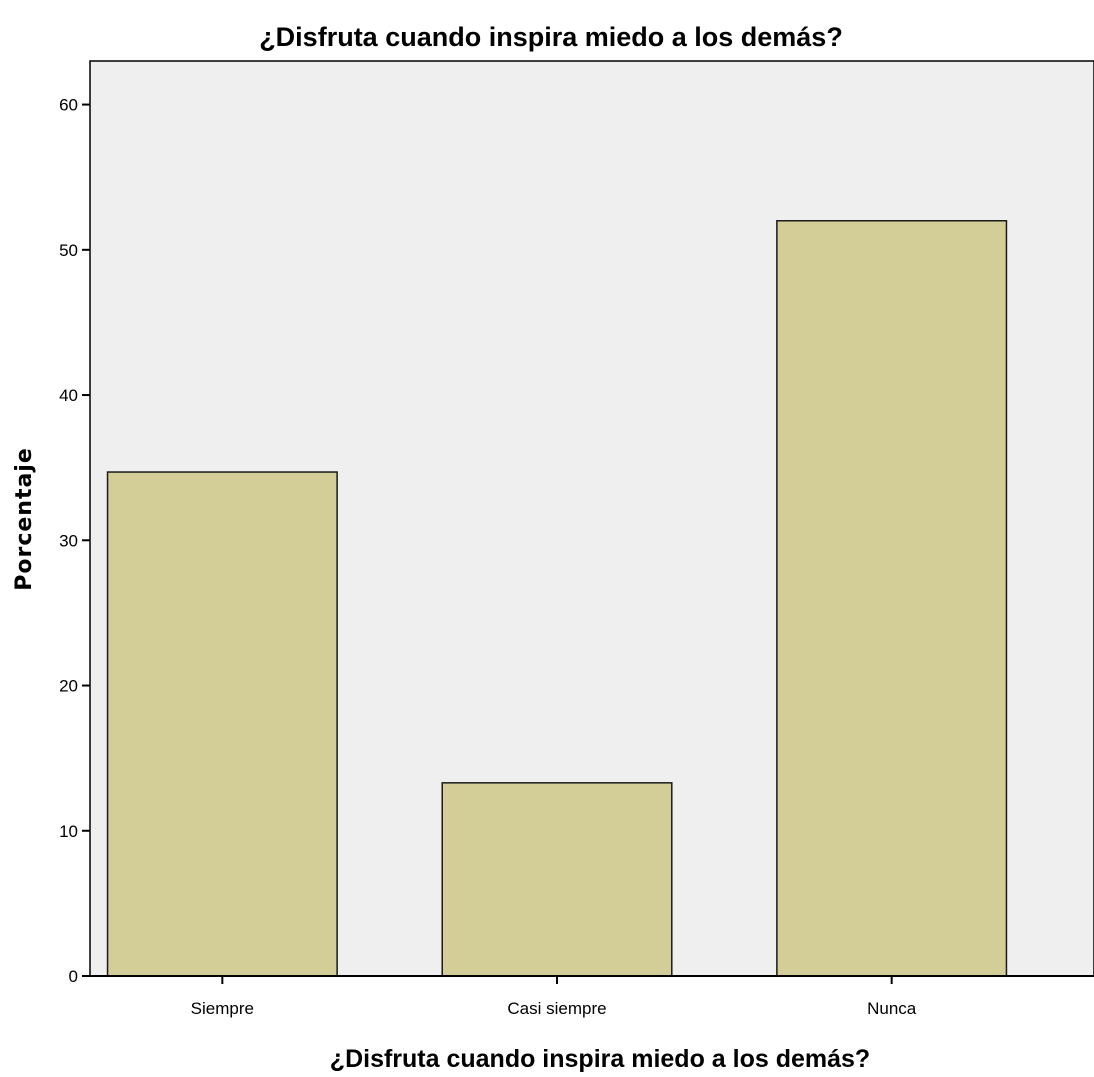 This screenshot has height=1077, width=1094. I want to click on bar-casi-siempre, so click(557, 879).